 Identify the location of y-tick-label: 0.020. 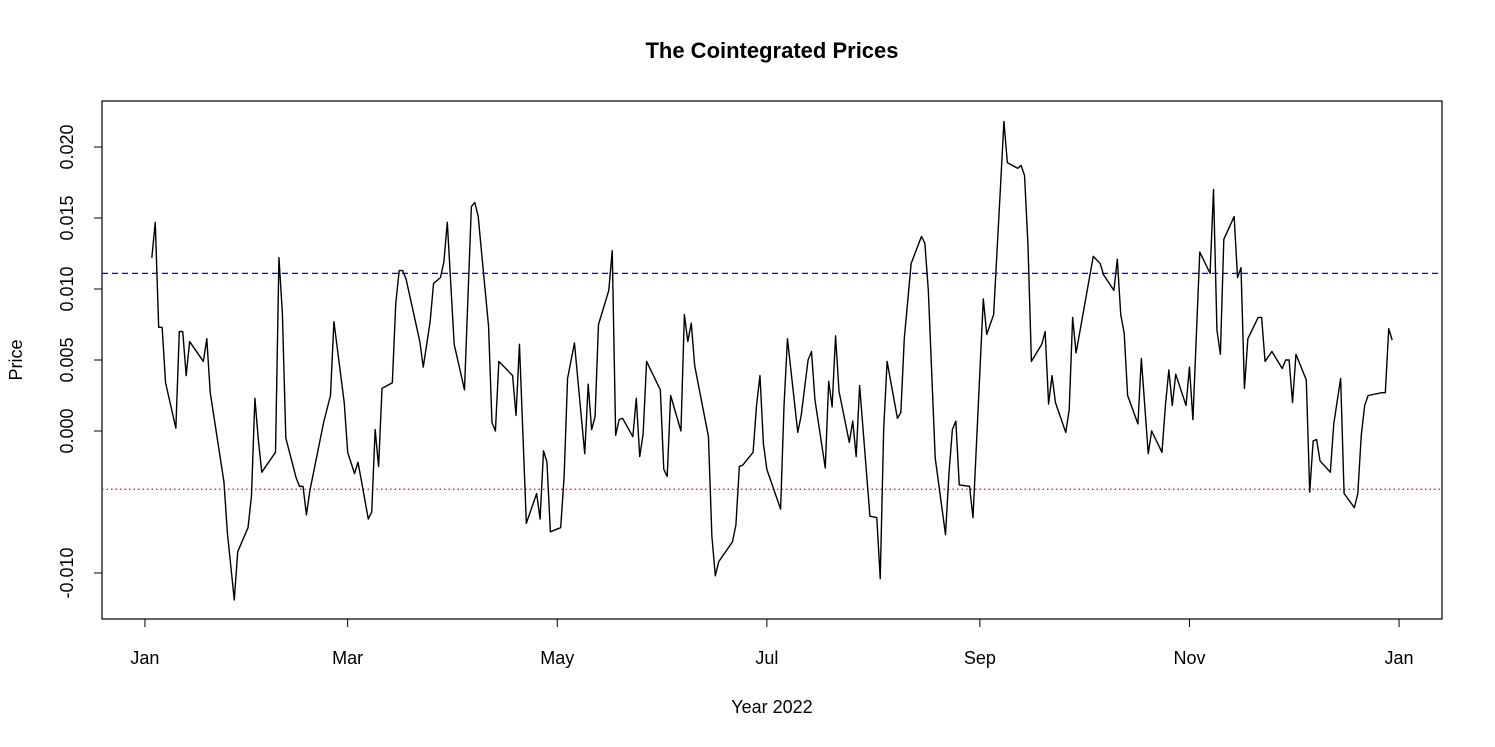
(67, 146).